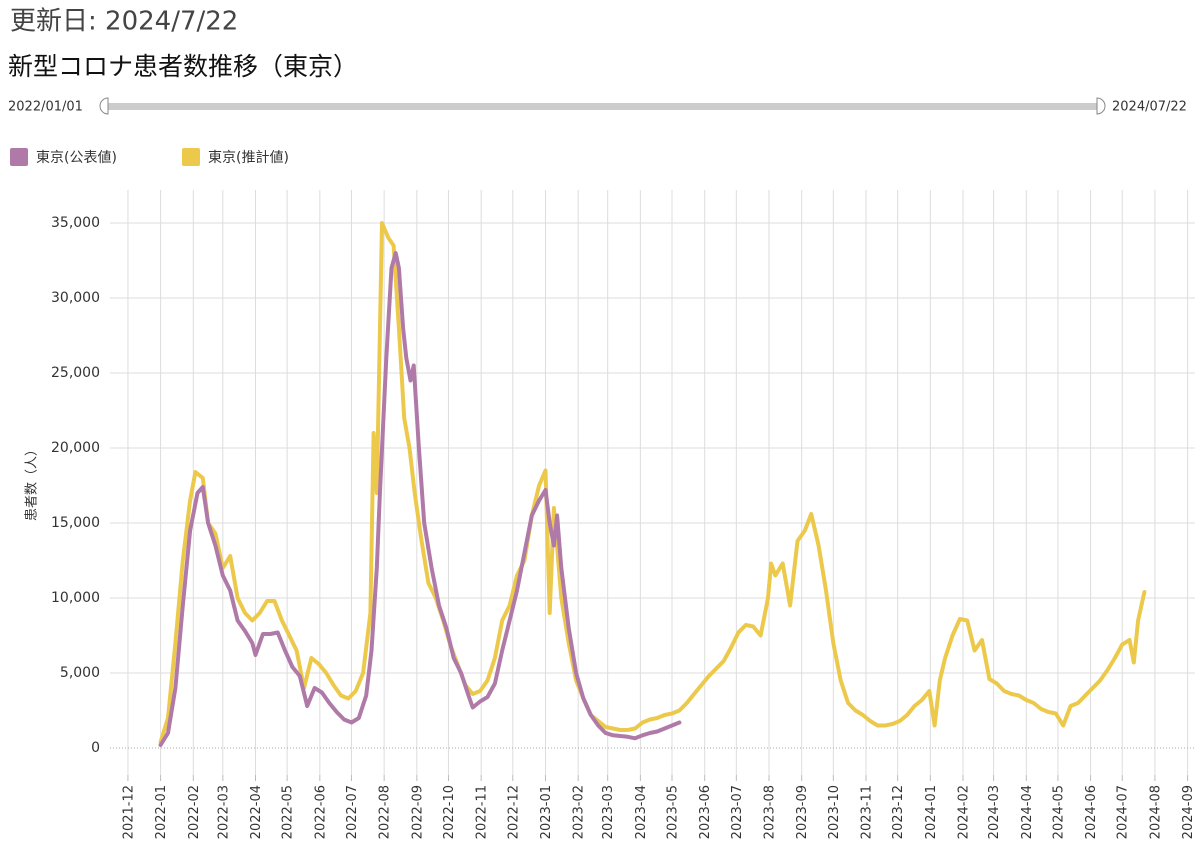  What do you see at coordinates (385, 812) in the screenshot?
I see `x-tick-label: 2022-08` at bounding box center [385, 812].